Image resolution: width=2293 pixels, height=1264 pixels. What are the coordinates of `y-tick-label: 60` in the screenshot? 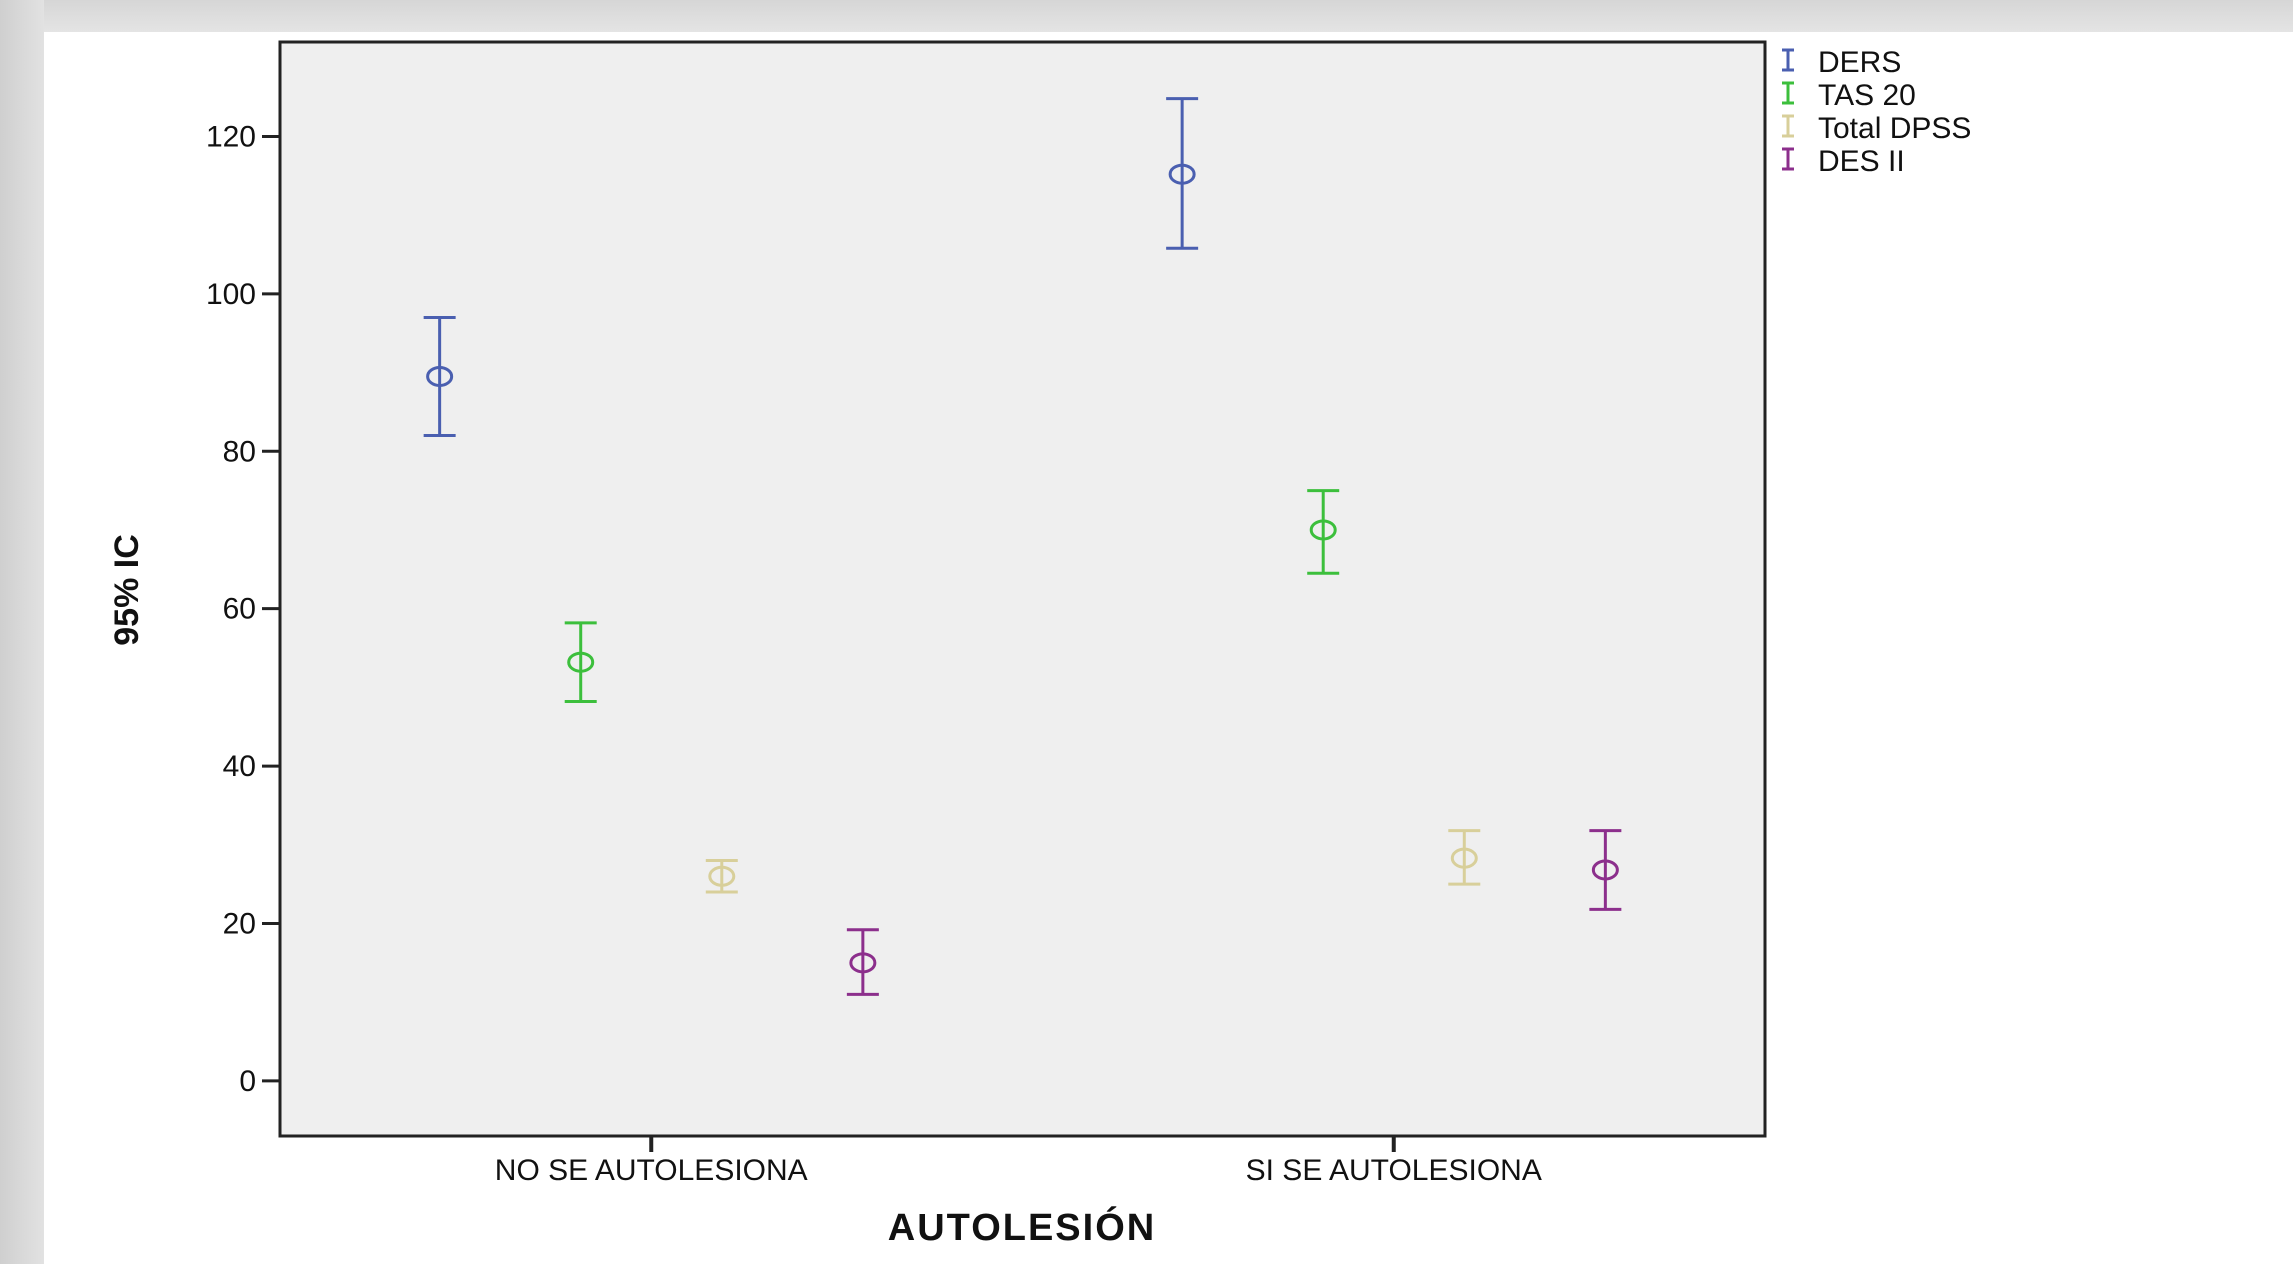 It's located at (239, 609).